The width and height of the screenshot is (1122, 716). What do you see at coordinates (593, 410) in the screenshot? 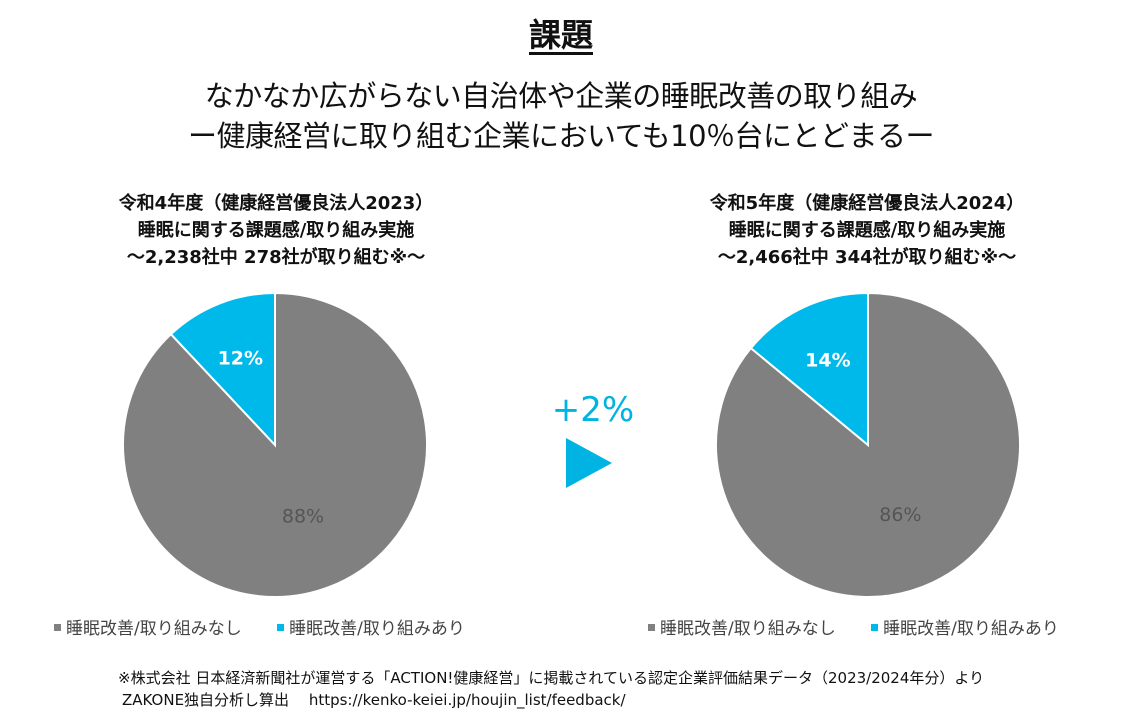
I see `delta-label: +2%` at bounding box center [593, 410].